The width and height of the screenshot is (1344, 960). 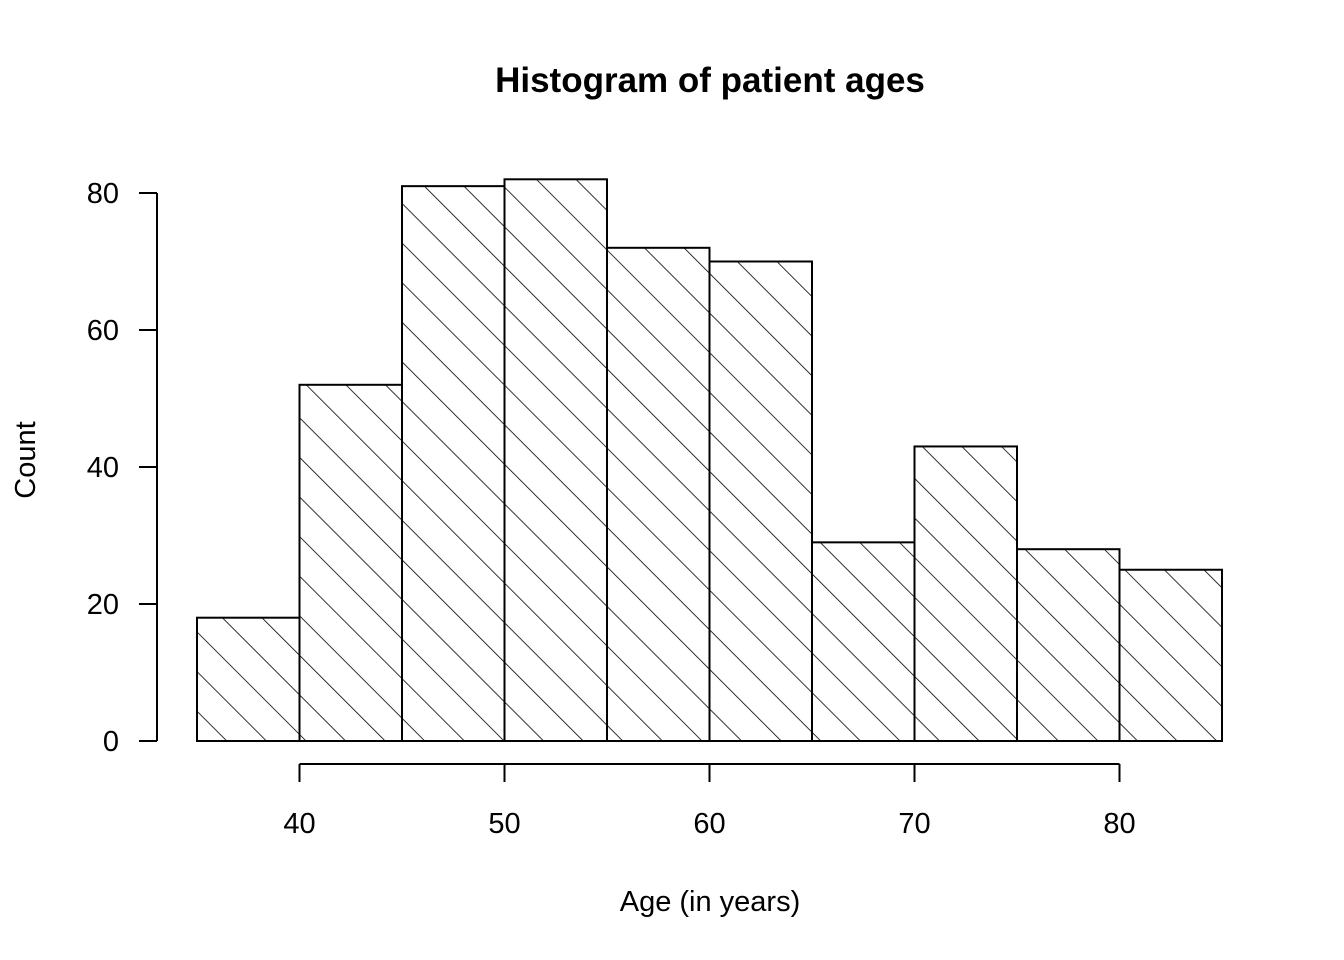 I want to click on x-tick-label: 40, so click(x=299, y=824).